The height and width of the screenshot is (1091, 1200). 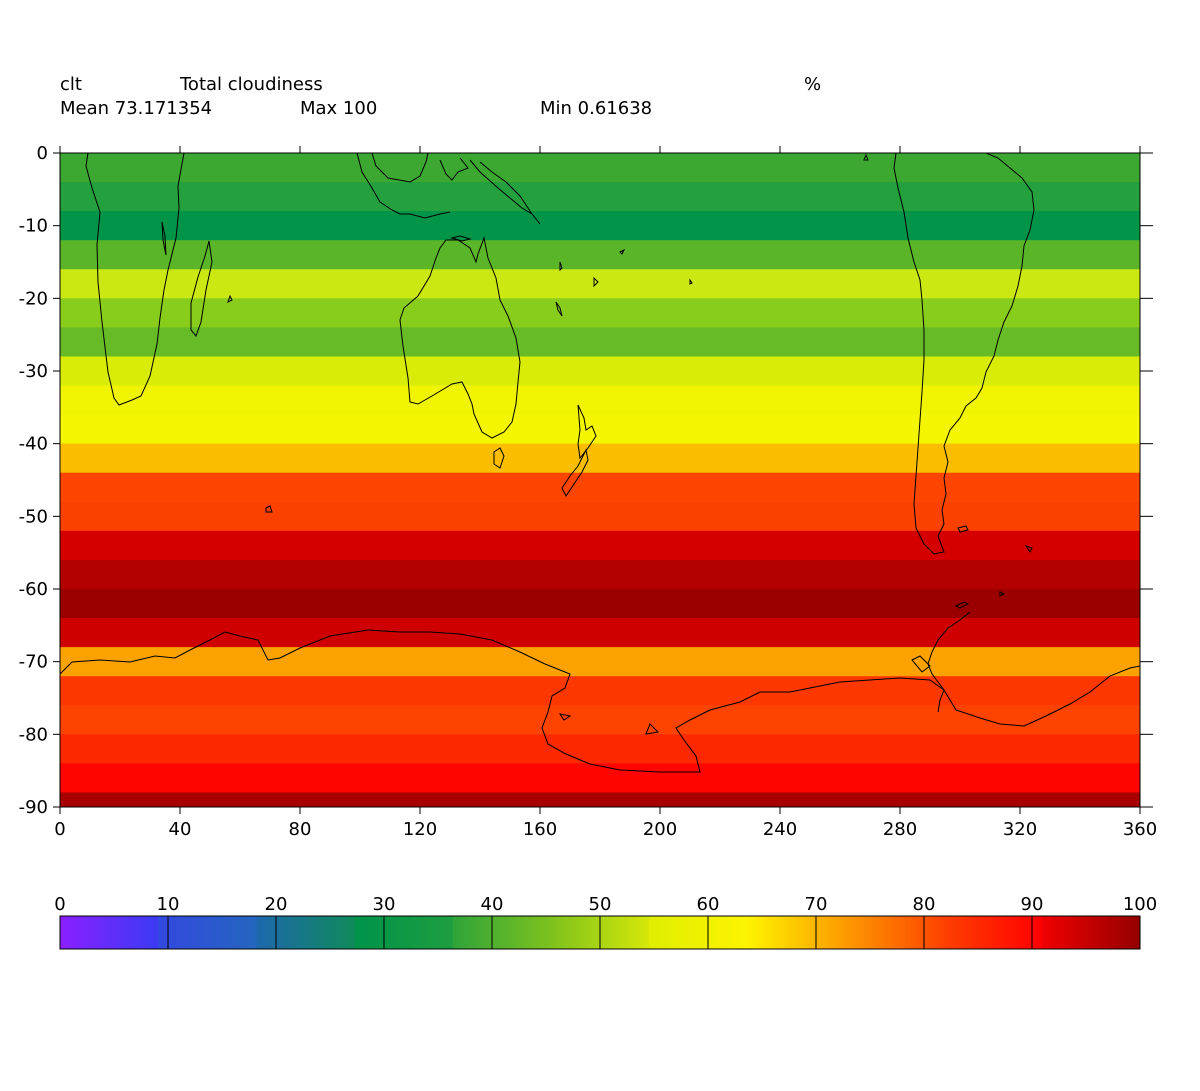 What do you see at coordinates (1020, 829) in the screenshot?
I see `x-tick-label-8: 320` at bounding box center [1020, 829].